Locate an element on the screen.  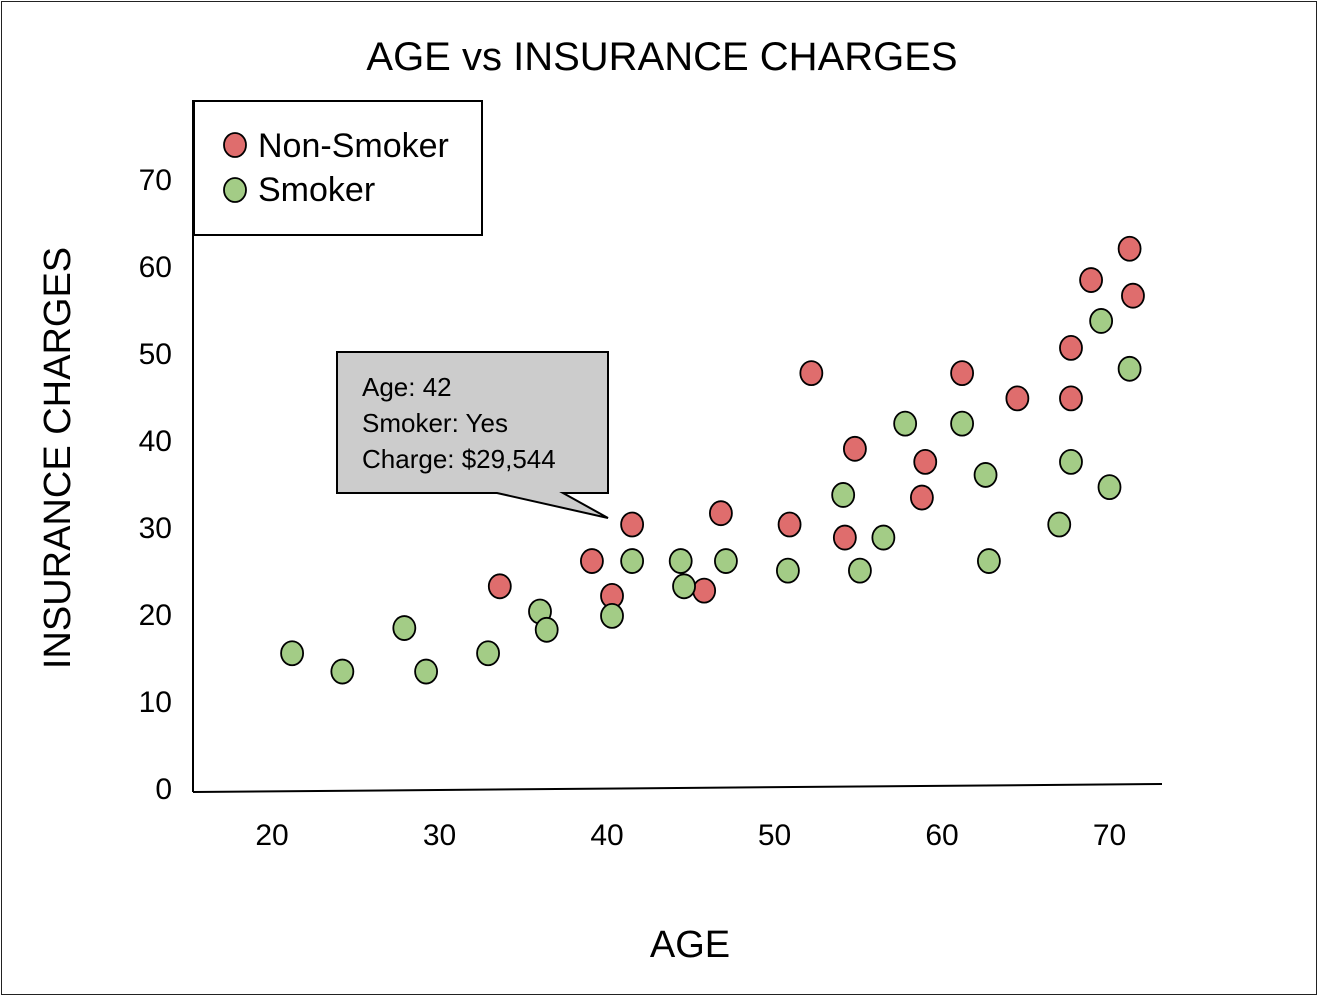
x-tick-labels: 20 30 40 50 60 70 is located at coordinates (690, 835).